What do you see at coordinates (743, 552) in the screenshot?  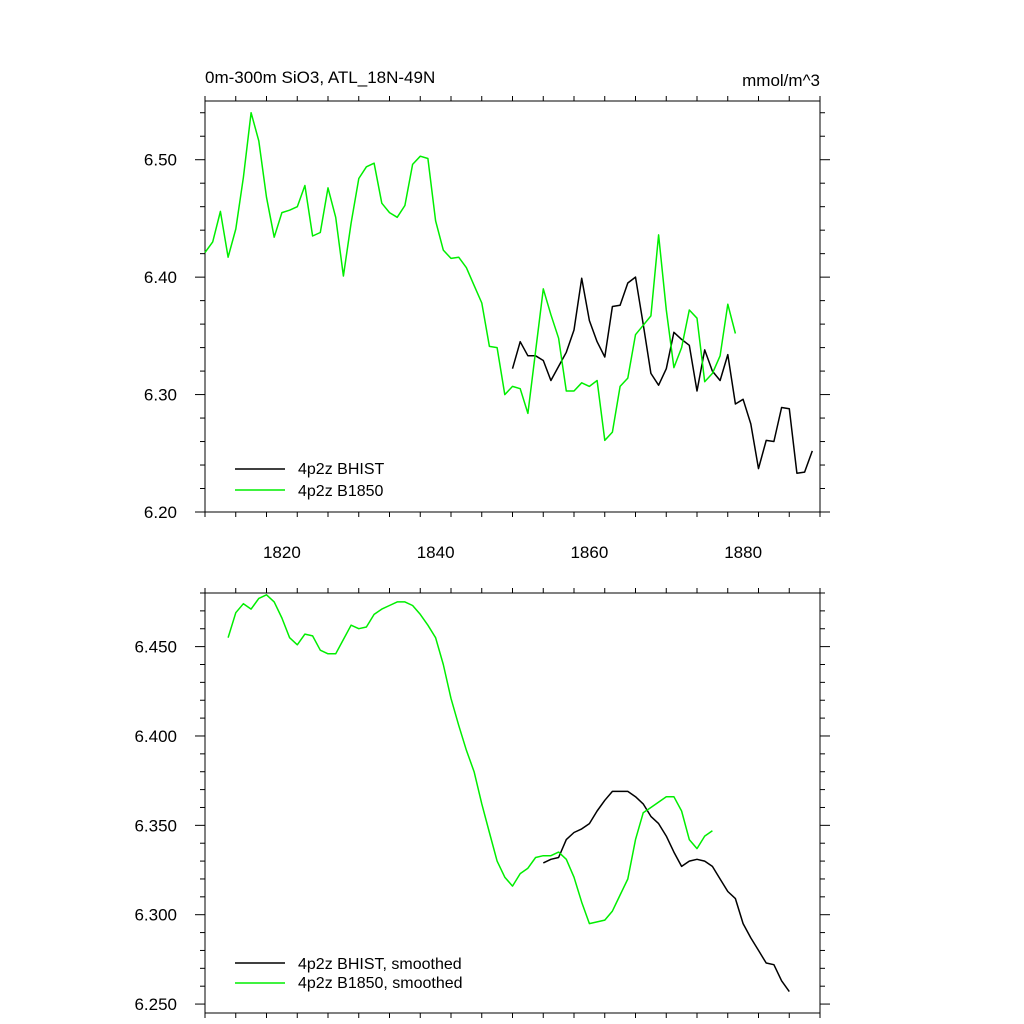 I see `x-tick-label: 1880` at bounding box center [743, 552].